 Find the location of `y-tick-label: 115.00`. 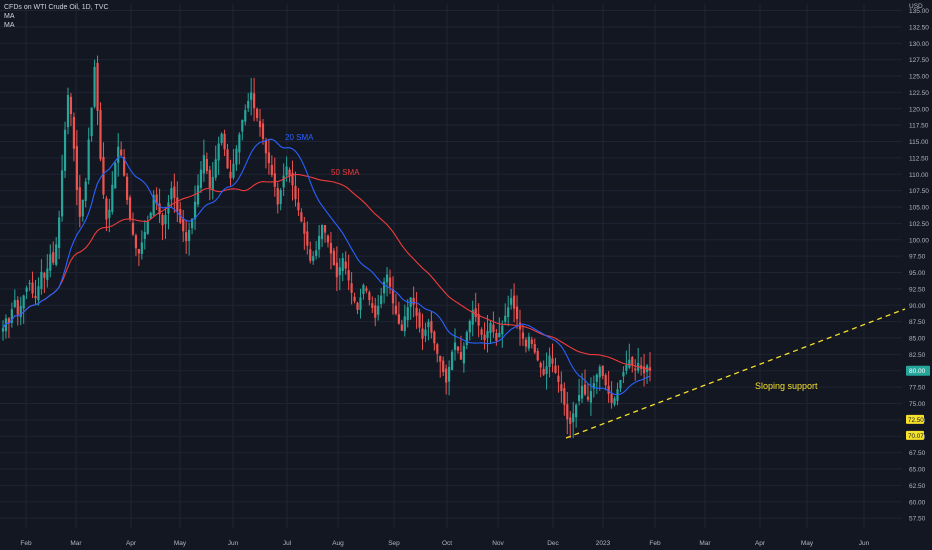

y-tick-label: 115.00 is located at coordinates (919, 142).